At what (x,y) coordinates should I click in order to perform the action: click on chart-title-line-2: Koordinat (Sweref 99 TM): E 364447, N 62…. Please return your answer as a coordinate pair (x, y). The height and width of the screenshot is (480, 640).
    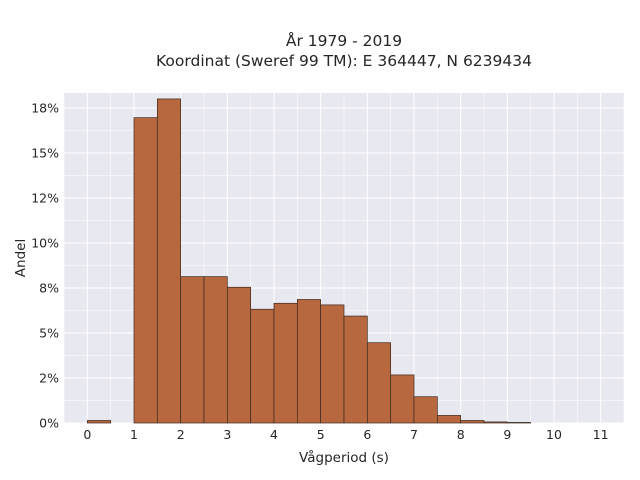
    Looking at the image, I should click on (344, 61).